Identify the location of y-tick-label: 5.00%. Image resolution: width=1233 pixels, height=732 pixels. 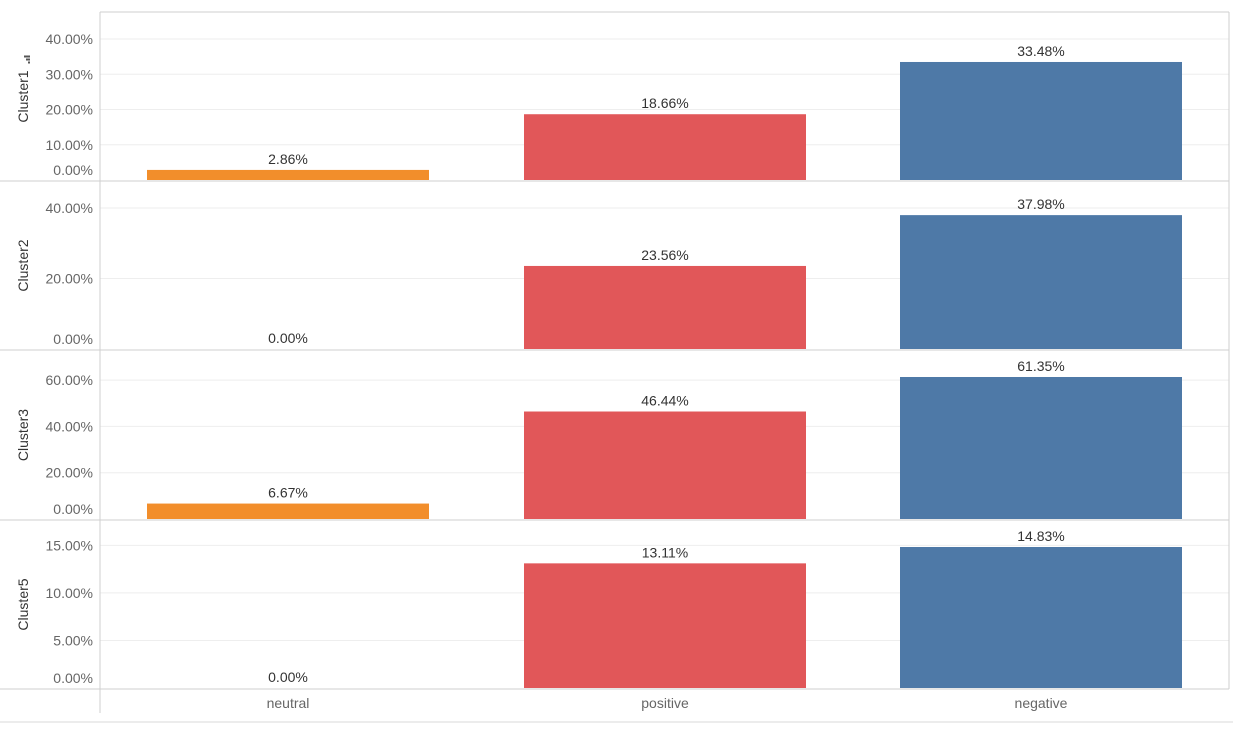
(73, 640).